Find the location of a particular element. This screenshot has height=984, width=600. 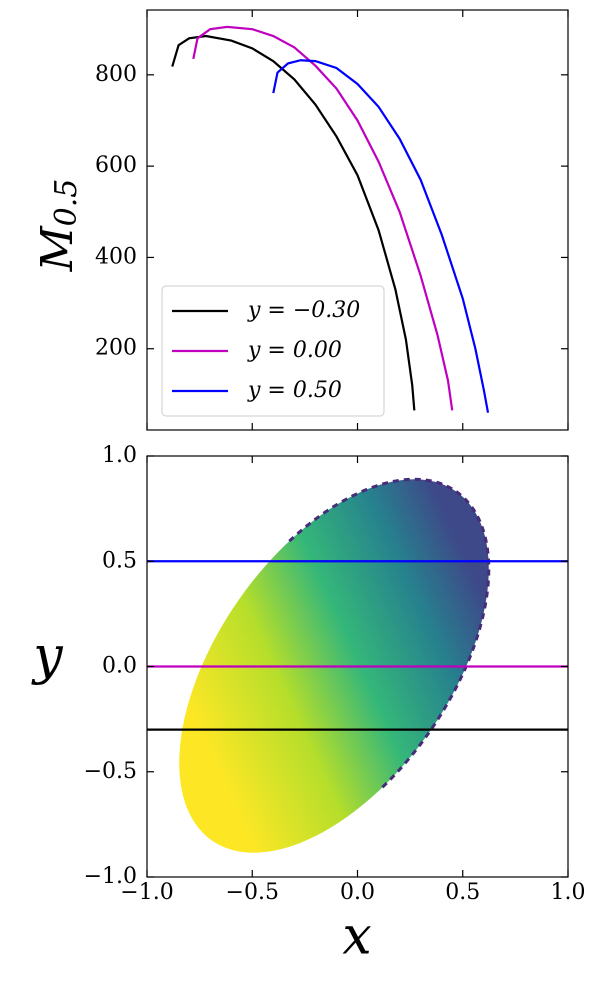

y-axis-label: M0.5 is located at coordinates (58, 226).